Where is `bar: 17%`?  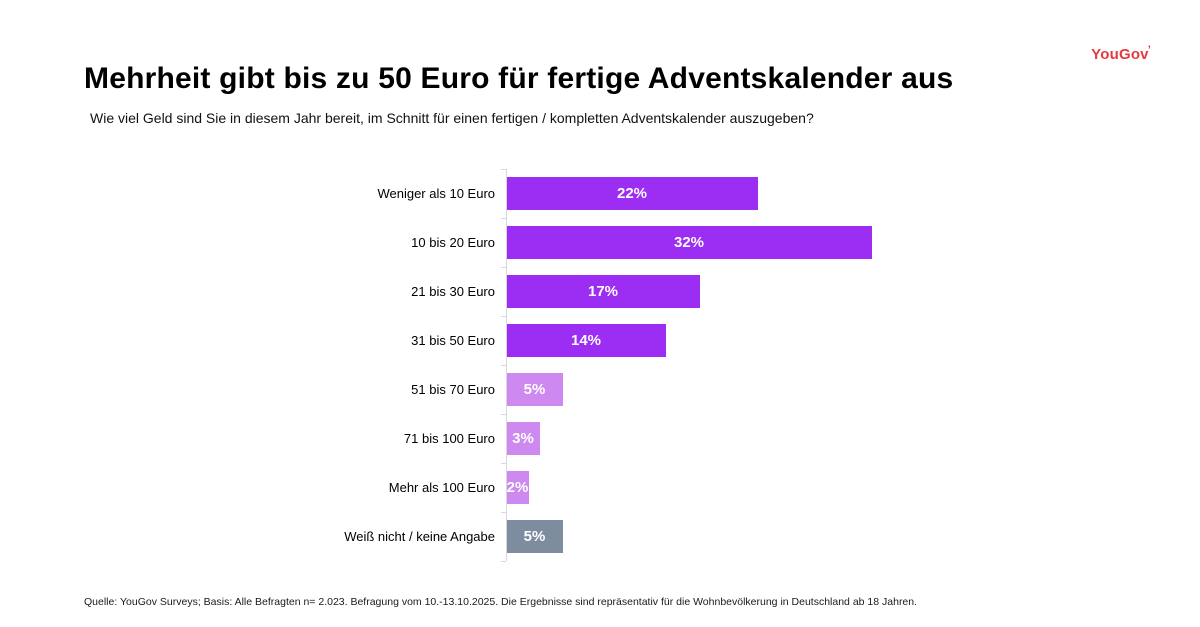
bar: 17% is located at coordinates (603, 291).